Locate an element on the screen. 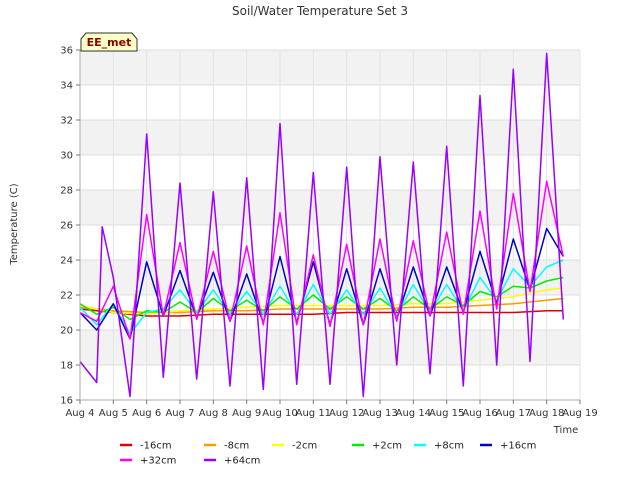 The width and height of the screenshot is (640, 480). y-axis-title: Temperature (C) is located at coordinates (14, 224).